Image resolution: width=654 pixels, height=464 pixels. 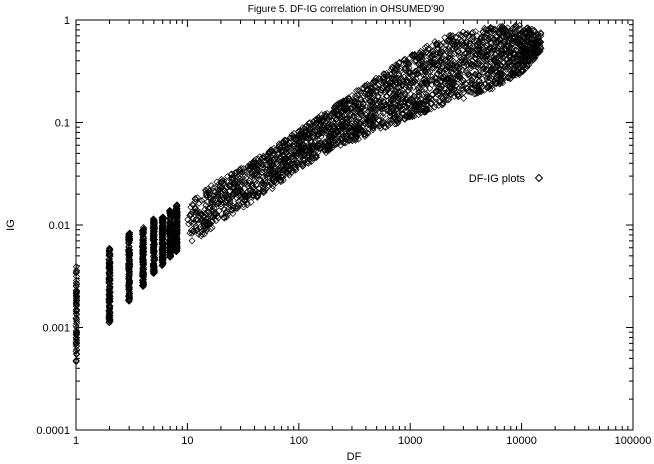 I want to click on x-tick-label: 10000, so click(x=521, y=441).